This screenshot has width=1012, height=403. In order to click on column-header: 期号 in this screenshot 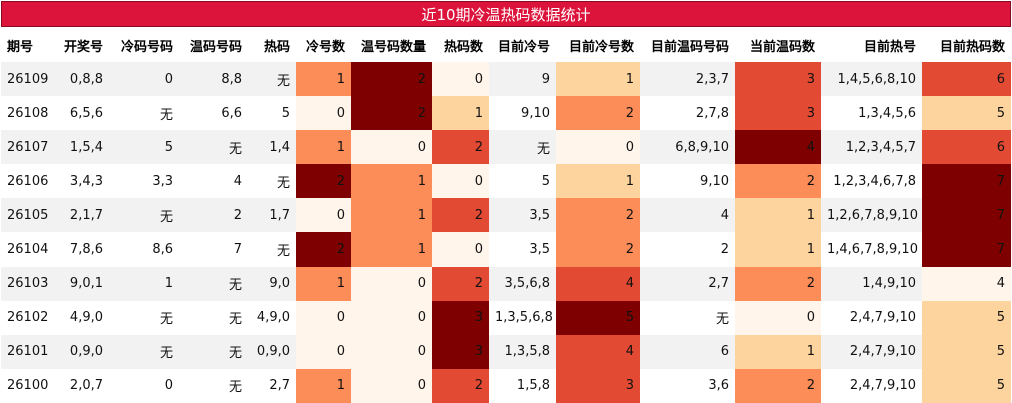, I will do `click(20, 47)`.